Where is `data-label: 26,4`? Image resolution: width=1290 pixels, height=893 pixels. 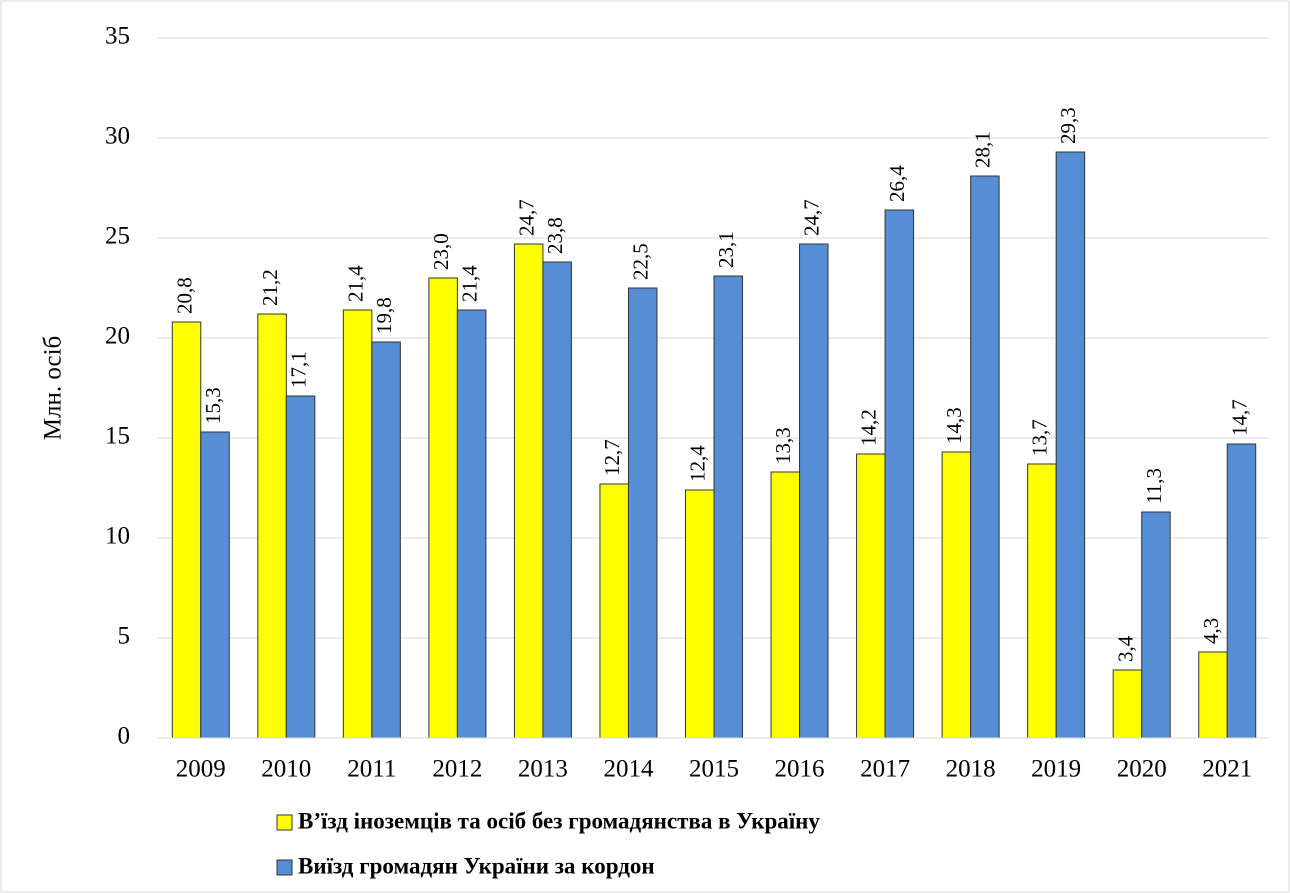
data-label: 26,4 is located at coordinates (897, 183).